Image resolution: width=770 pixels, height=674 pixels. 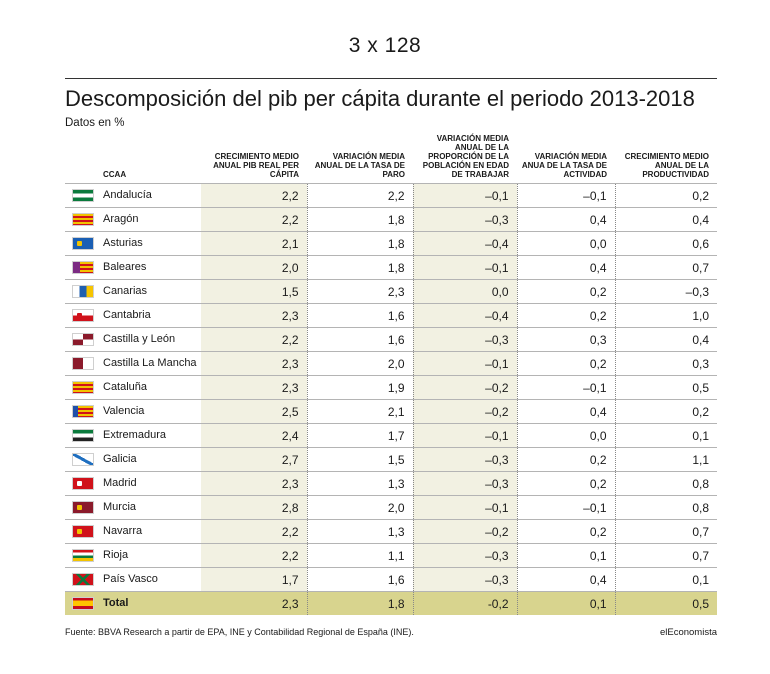 I want to click on poblacion-cell: –0,4, so click(x=464, y=243).